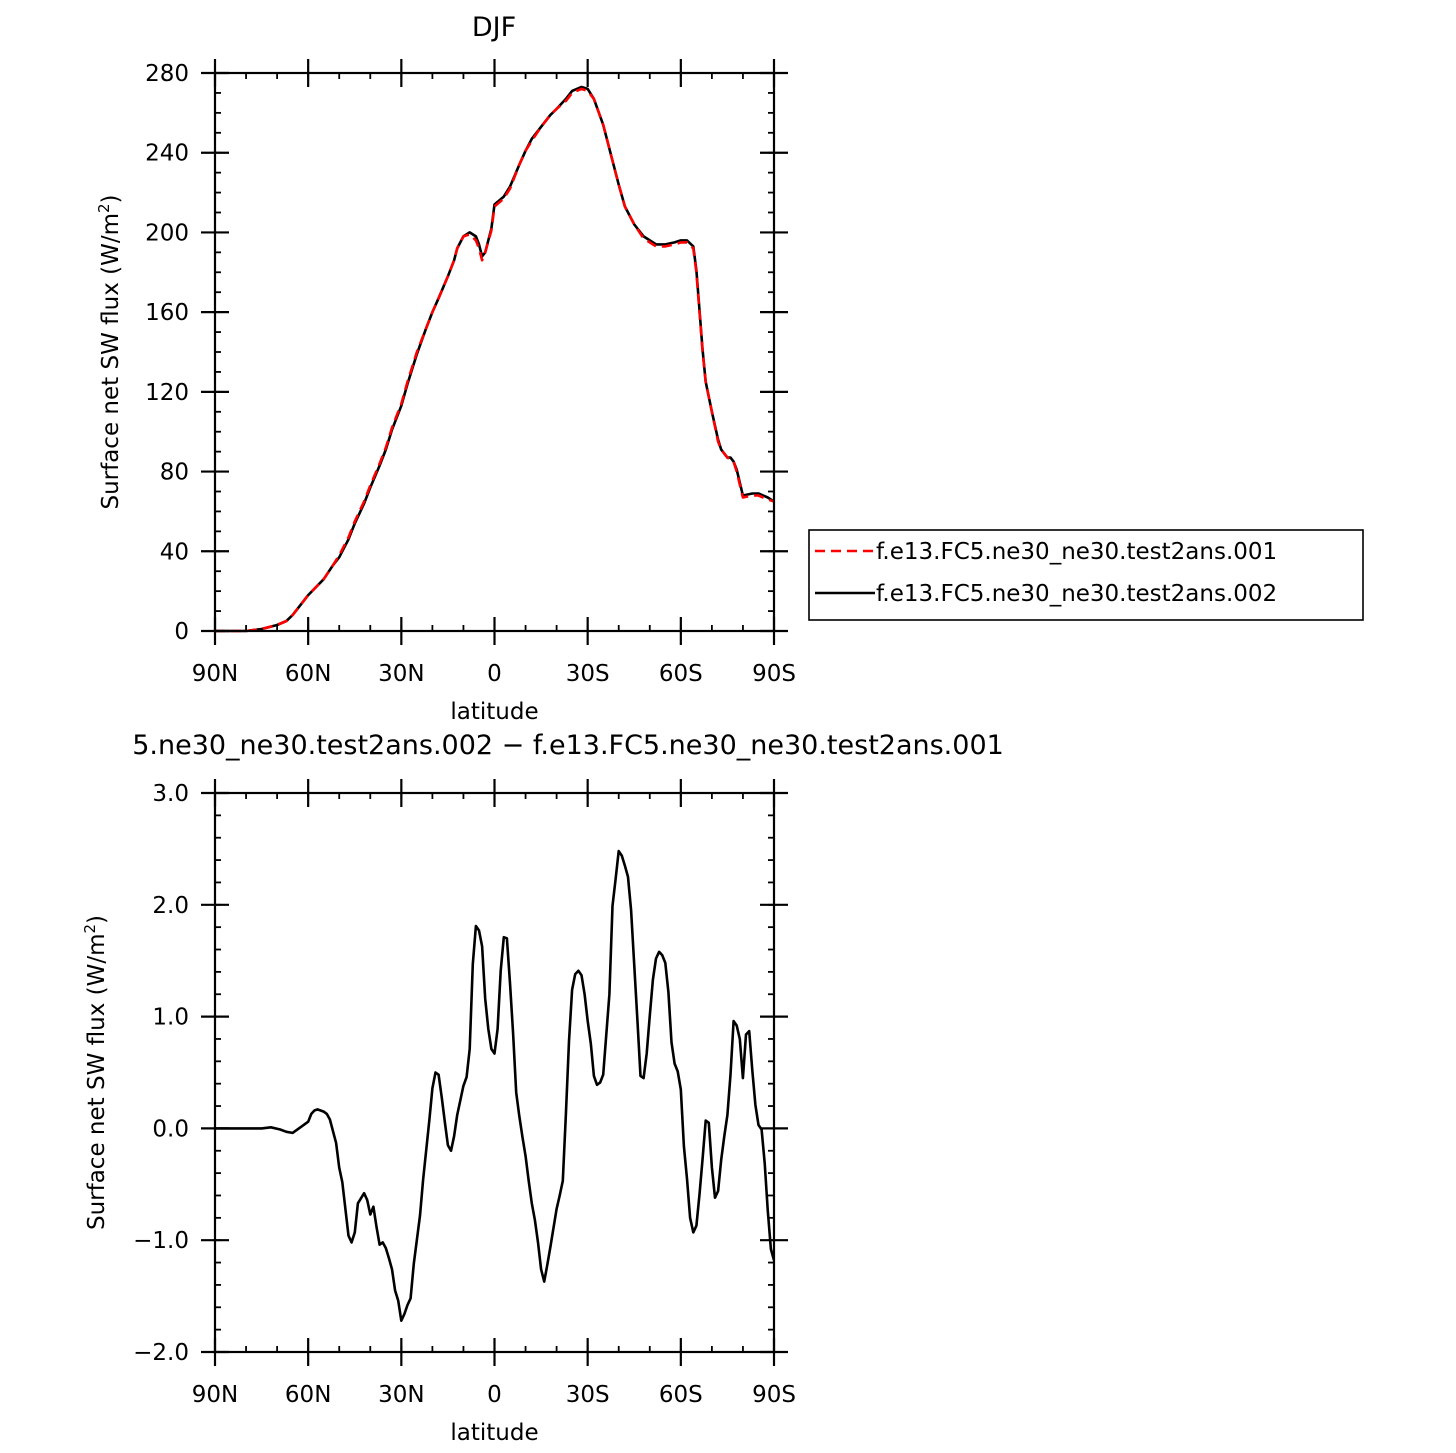  I want to click on y-tick-label: 200, so click(167, 233).